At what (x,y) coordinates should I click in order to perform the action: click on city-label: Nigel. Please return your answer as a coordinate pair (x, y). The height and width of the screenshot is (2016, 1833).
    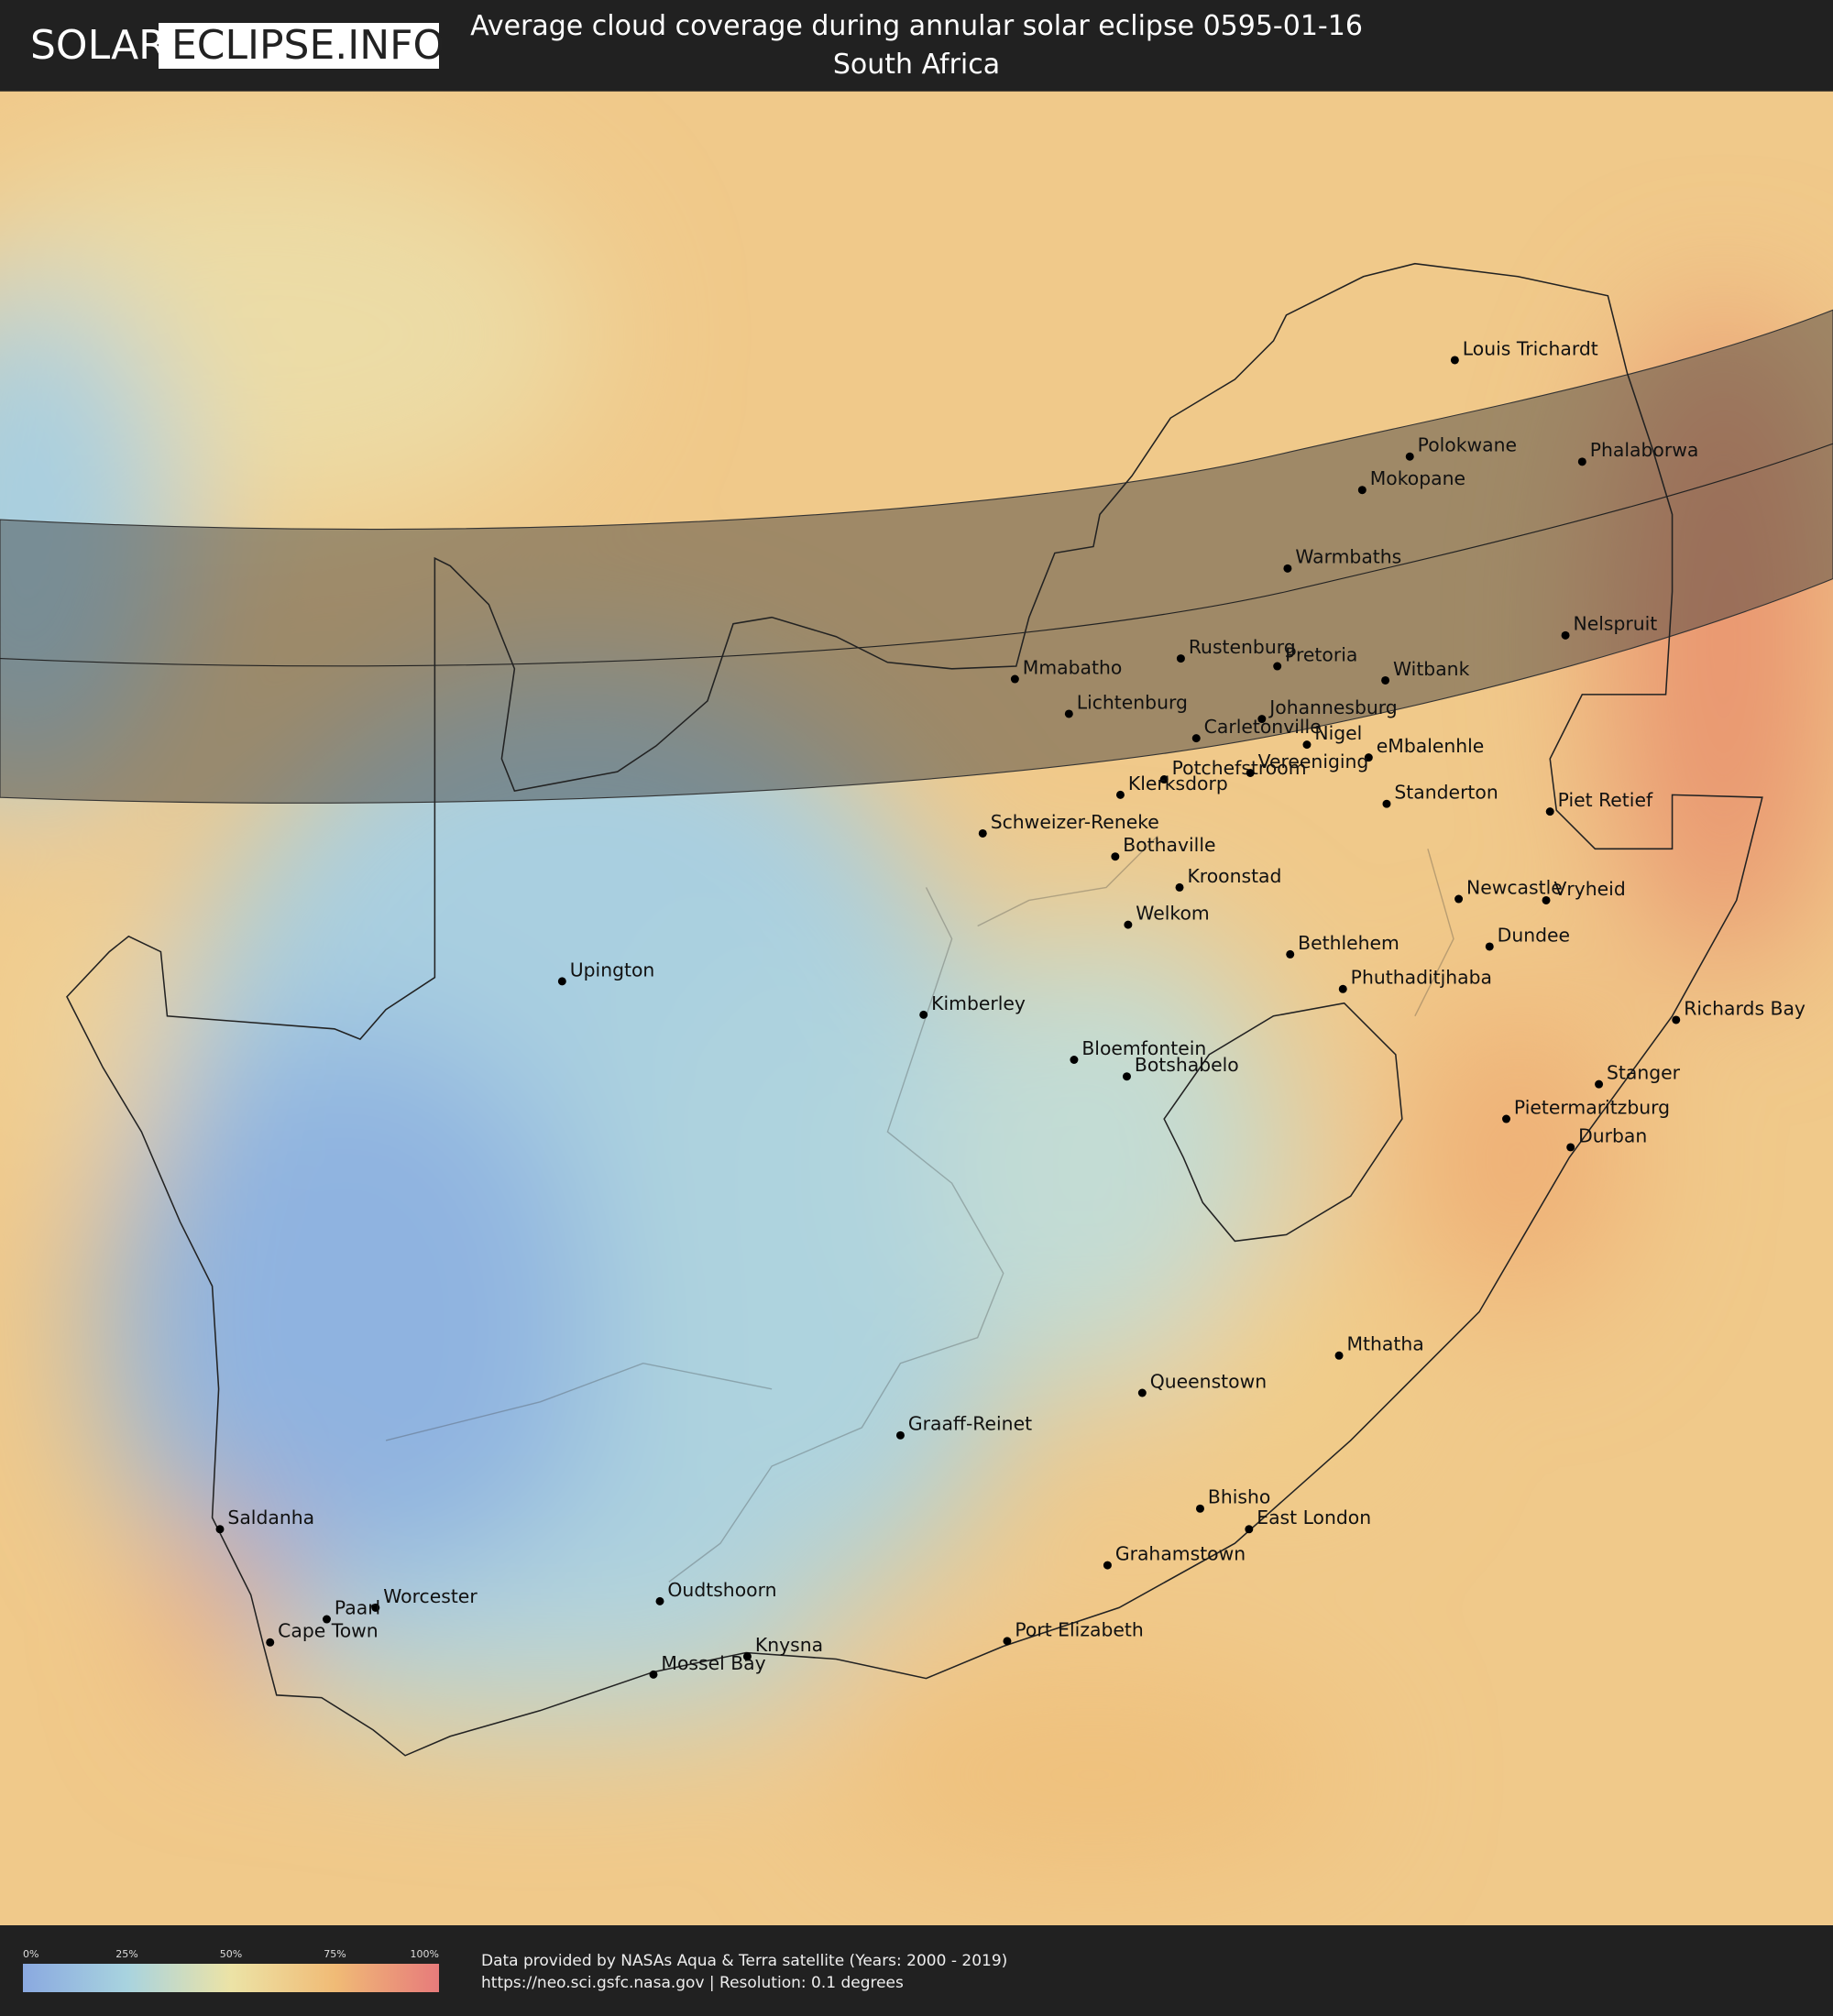
    Looking at the image, I should click on (1338, 733).